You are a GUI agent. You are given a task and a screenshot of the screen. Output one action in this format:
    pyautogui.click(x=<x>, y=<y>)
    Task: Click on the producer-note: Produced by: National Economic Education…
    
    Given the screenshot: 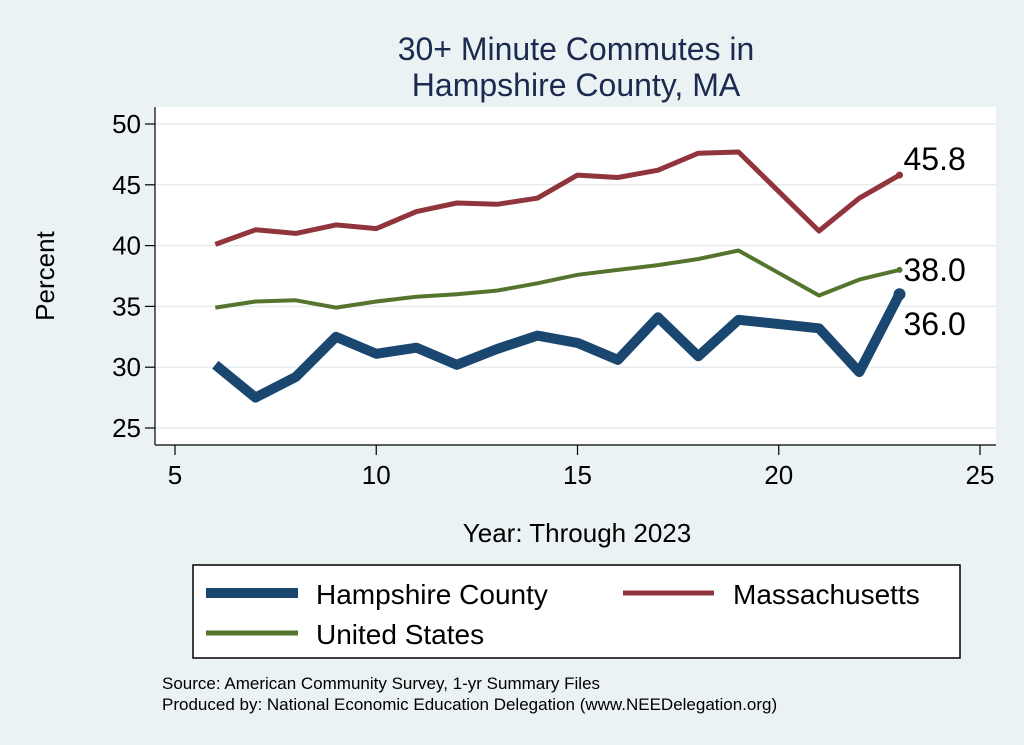 What is the action you would take?
    pyautogui.click(x=469, y=704)
    